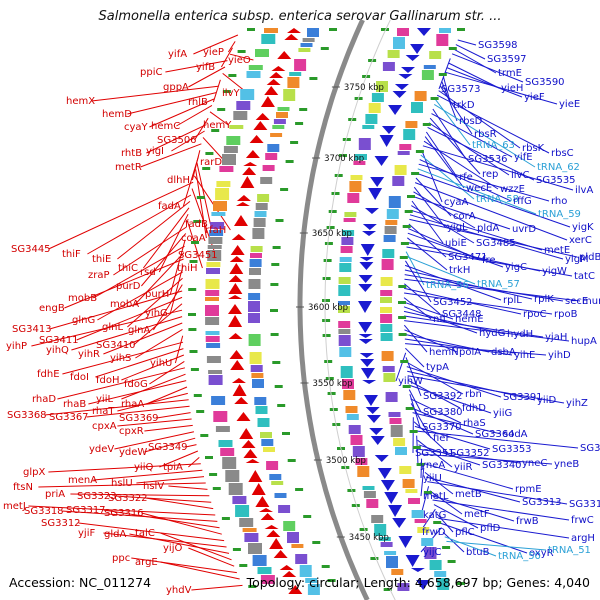  What do you see at coordinates (410, 381) in the screenshot?
I see `gene-label-reverse: yihW` at bounding box center [410, 381].